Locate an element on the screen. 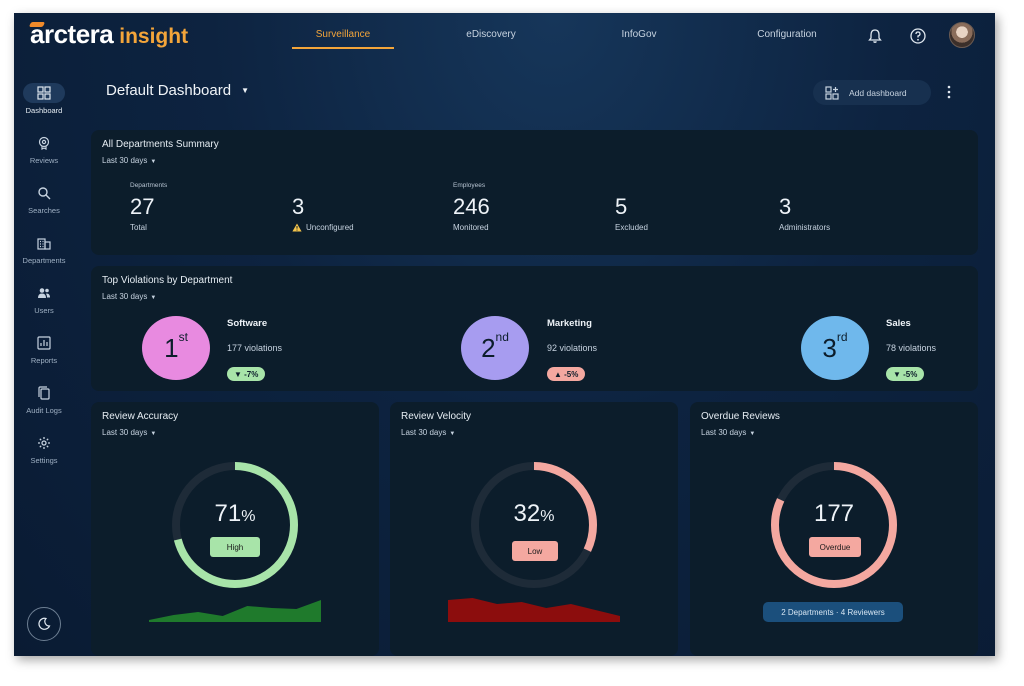 The width and height of the screenshot is (1024, 686). sidebar-item-searches: Searches is located at coordinates (44, 199).